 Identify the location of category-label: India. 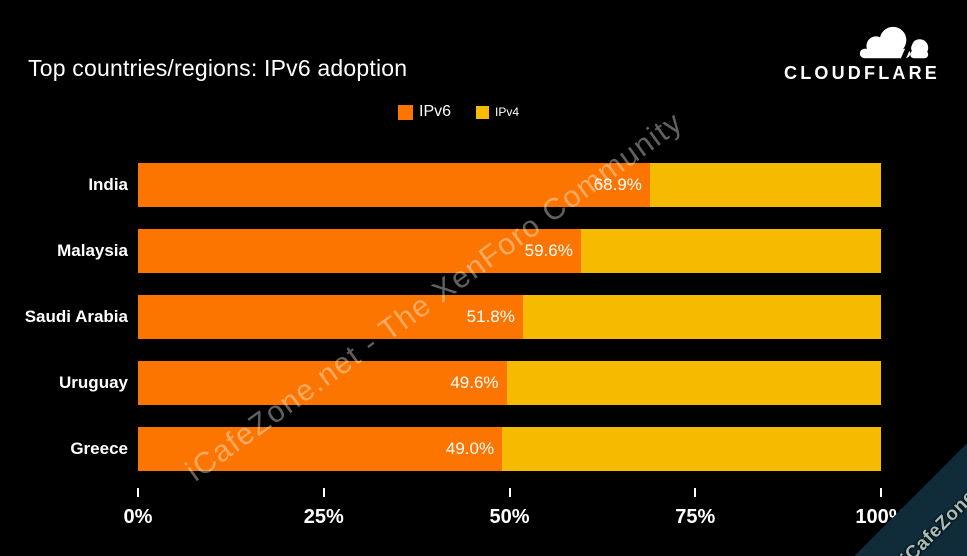
(108, 184).